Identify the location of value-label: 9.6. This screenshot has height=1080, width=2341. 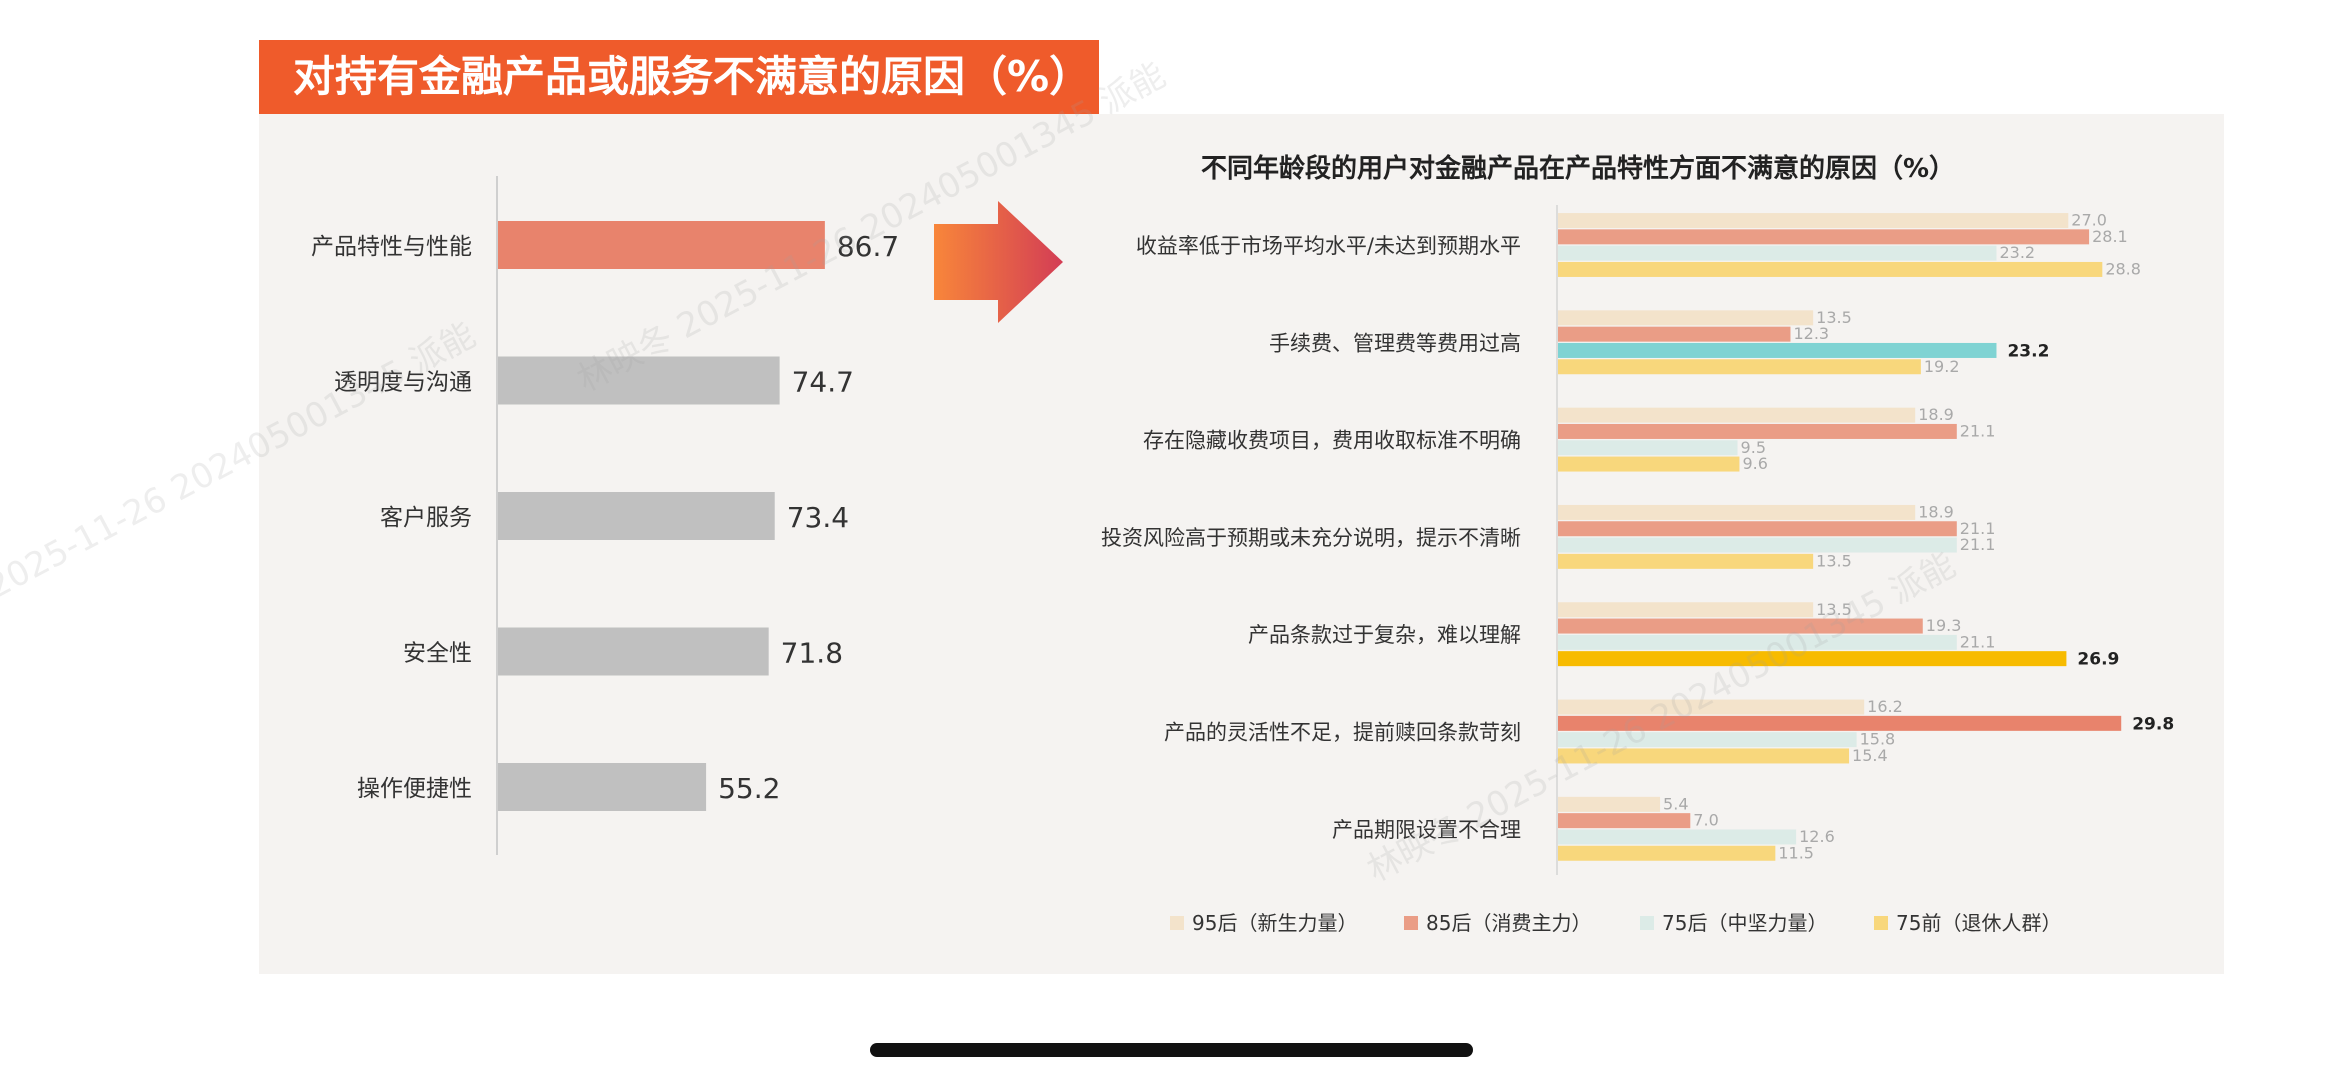
(1754, 463).